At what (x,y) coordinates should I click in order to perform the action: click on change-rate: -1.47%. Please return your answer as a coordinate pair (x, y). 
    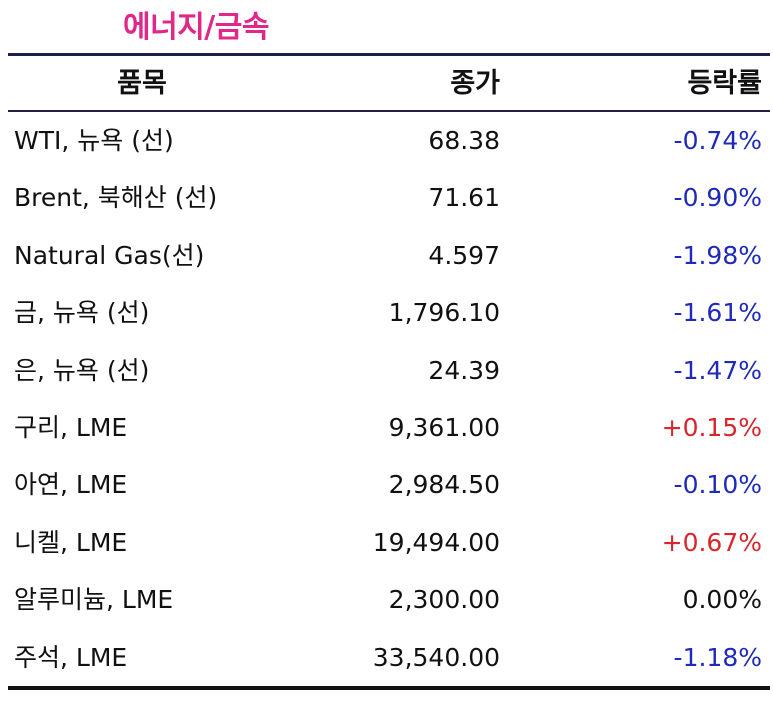
    Looking at the image, I should click on (717, 370).